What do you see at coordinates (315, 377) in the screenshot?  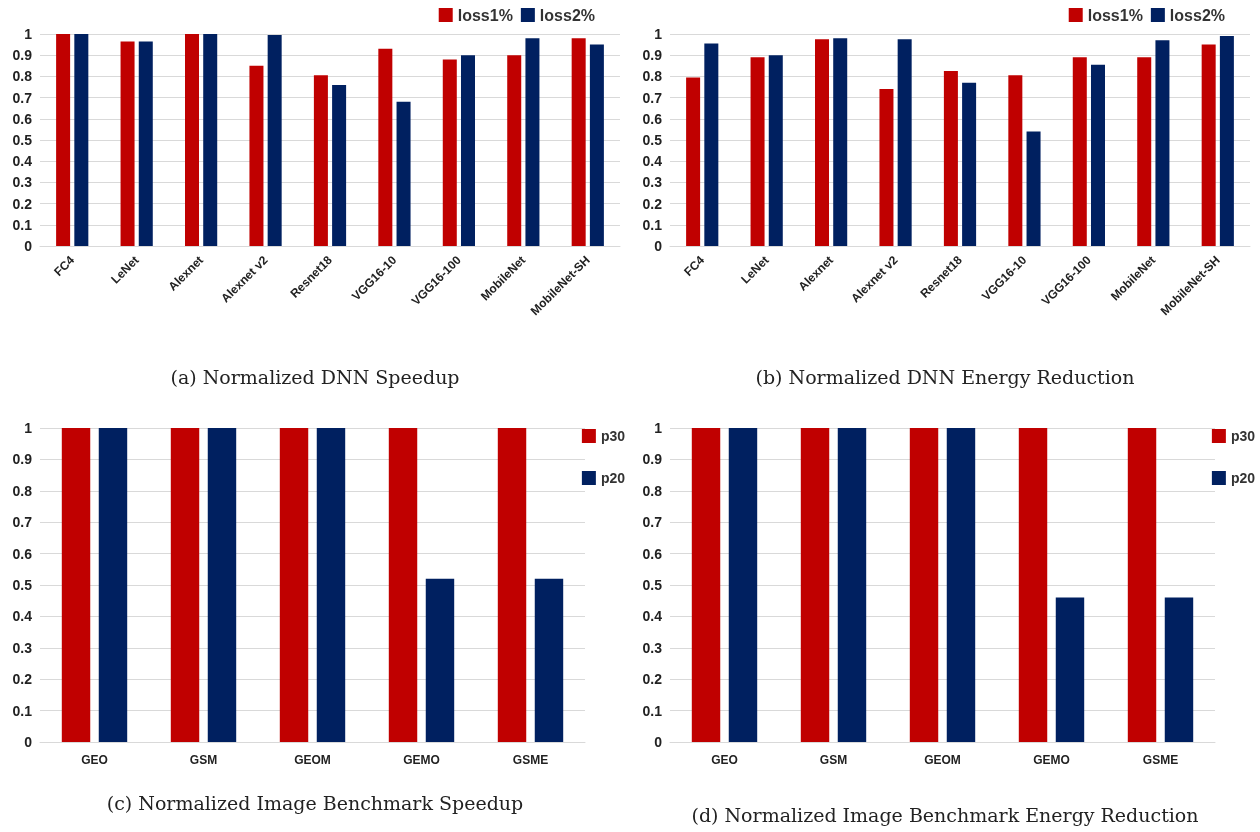 I see `text: (a) Normalized DNN Speedup` at bounding box center [315, 377].